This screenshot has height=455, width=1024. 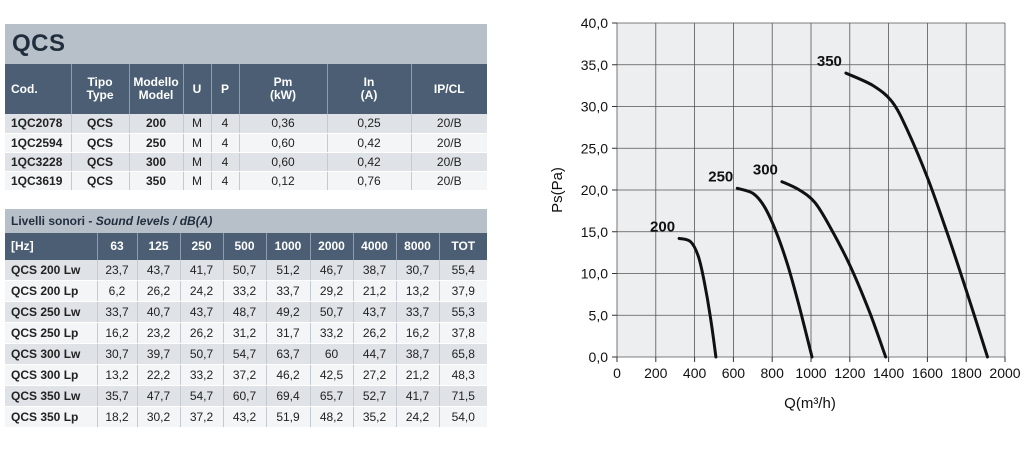 I want to click on x-tick-label: 1000, so click(x=810, y=373).